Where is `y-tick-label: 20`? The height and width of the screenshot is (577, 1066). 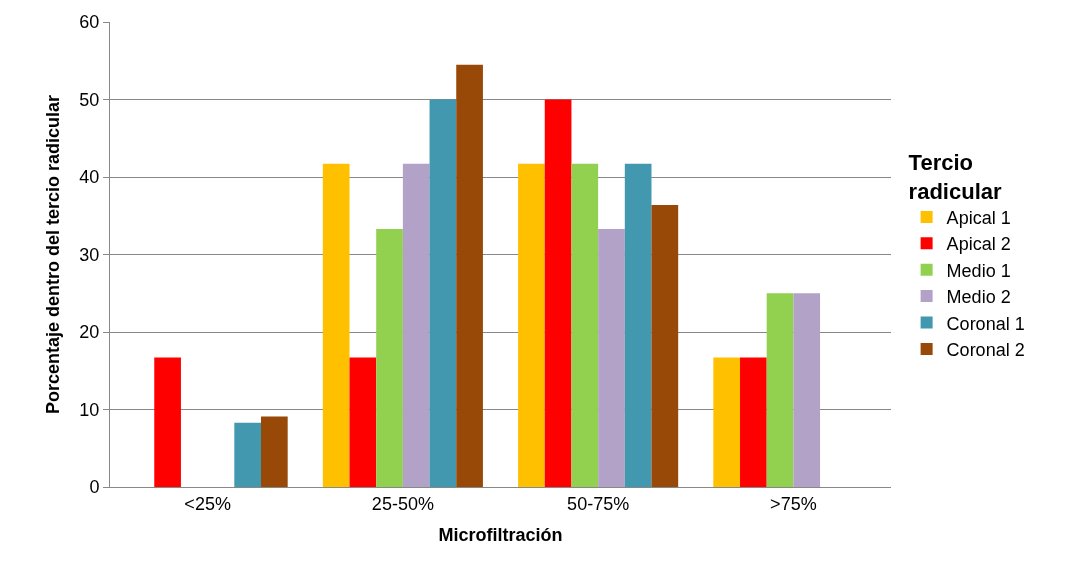
y-tick-label: 20 is located at coordinates (89, 332).